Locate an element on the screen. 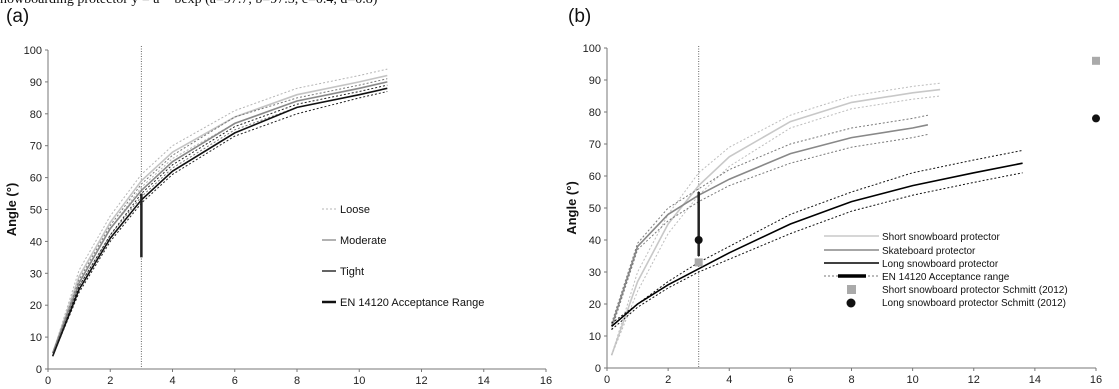 The image size is (1119, 389). legend-label: Short snowboard protector is located at coordinates (941, 237).